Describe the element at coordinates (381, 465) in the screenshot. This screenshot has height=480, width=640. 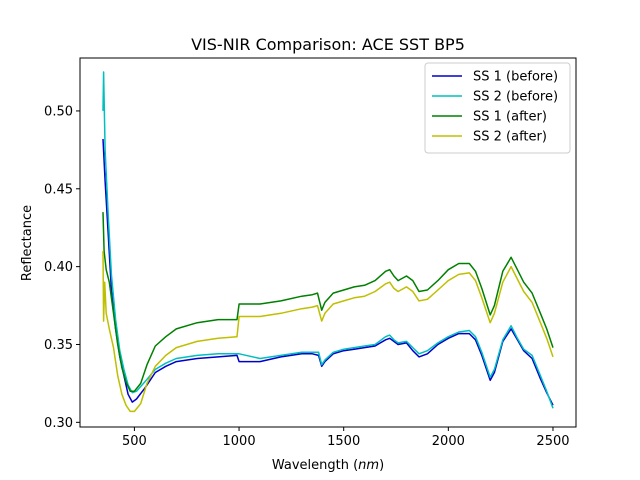
I see `x-axis-label-suffix: )` at that location.